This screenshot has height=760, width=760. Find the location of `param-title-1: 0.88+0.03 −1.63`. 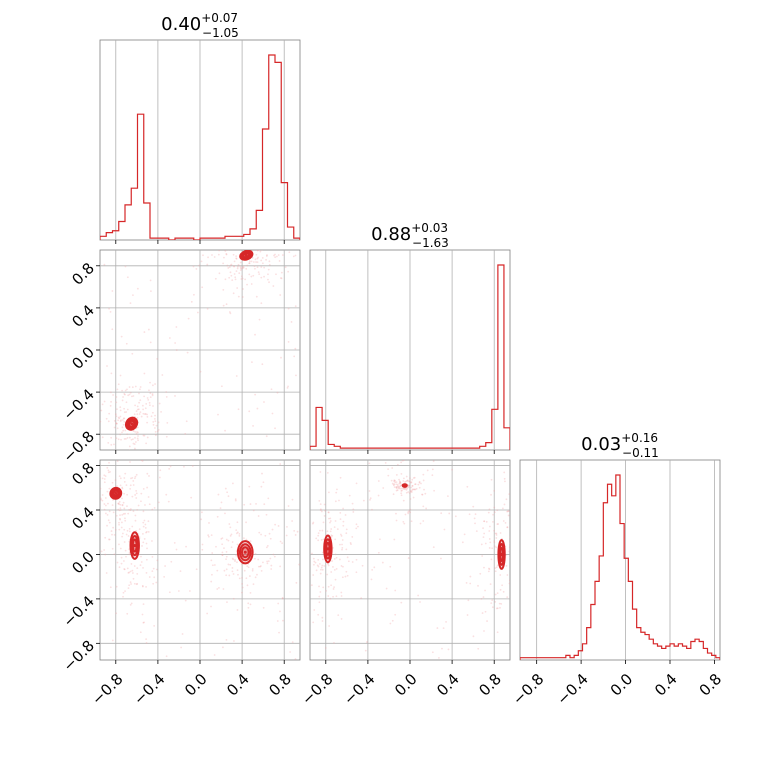

param-title-1: 0.88+0.03 −1.63 is located at coordinates (410, 235).